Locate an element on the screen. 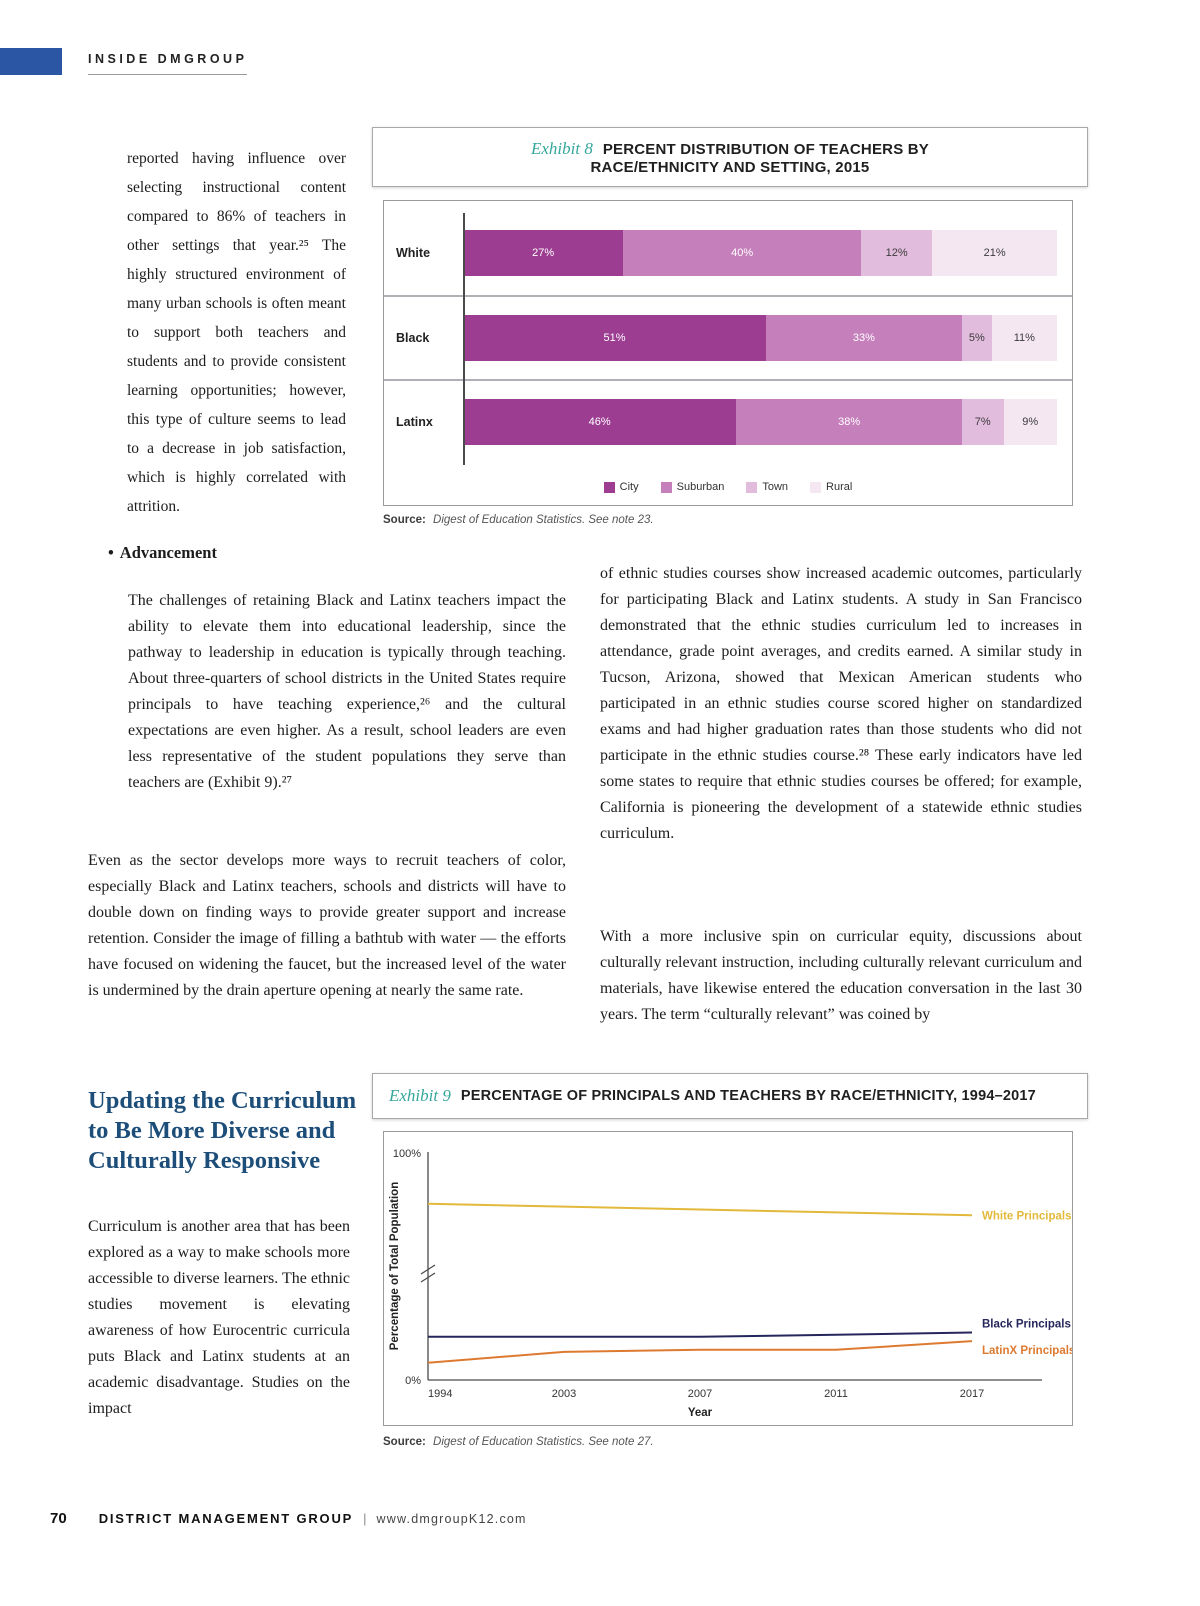  ex8-bar-track: 46% 38% 7% 9% is located at coordinates (760, 422).